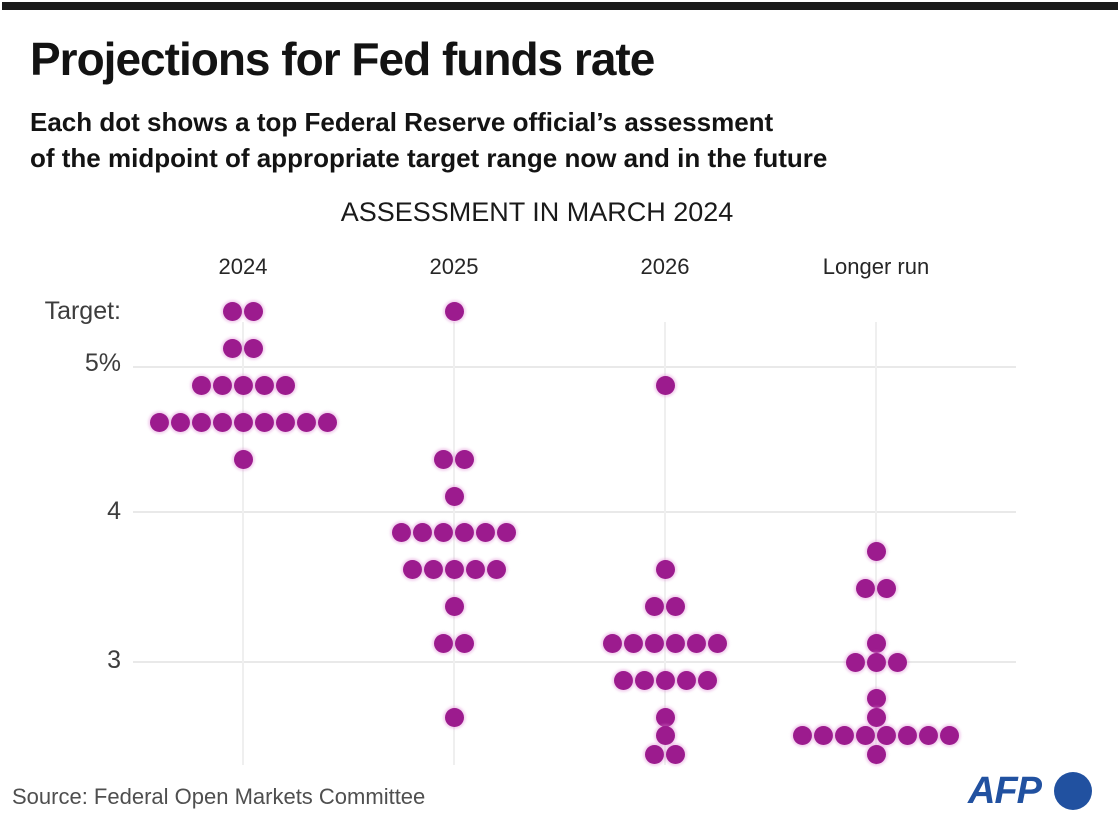 This screenshot has height=833, width=1120. Describe the element at coordinates (243, 543) in the screenshot. I see `gridline-vertical-2024` at that location.